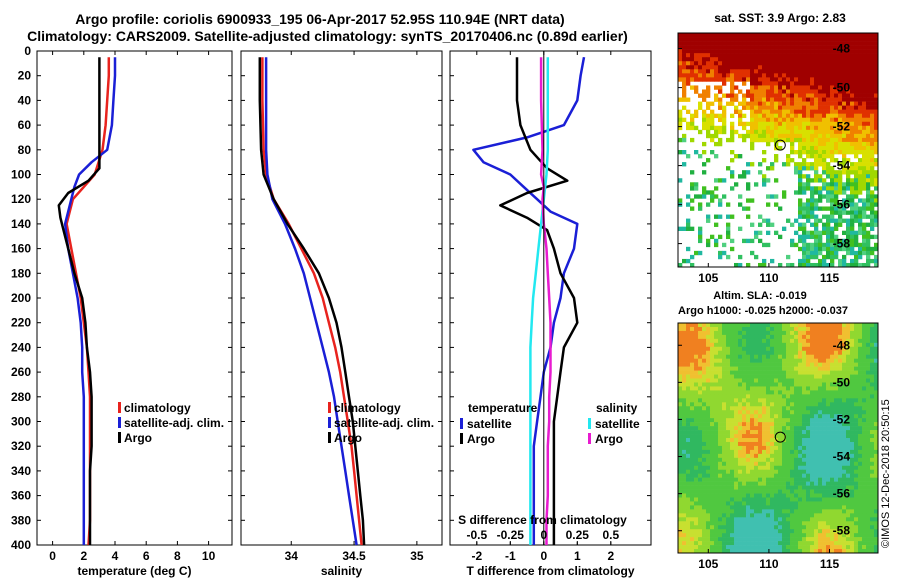 The height and width of the screenshot is (580, 900). I want to click on argo-location-marker, so click(780, 145).